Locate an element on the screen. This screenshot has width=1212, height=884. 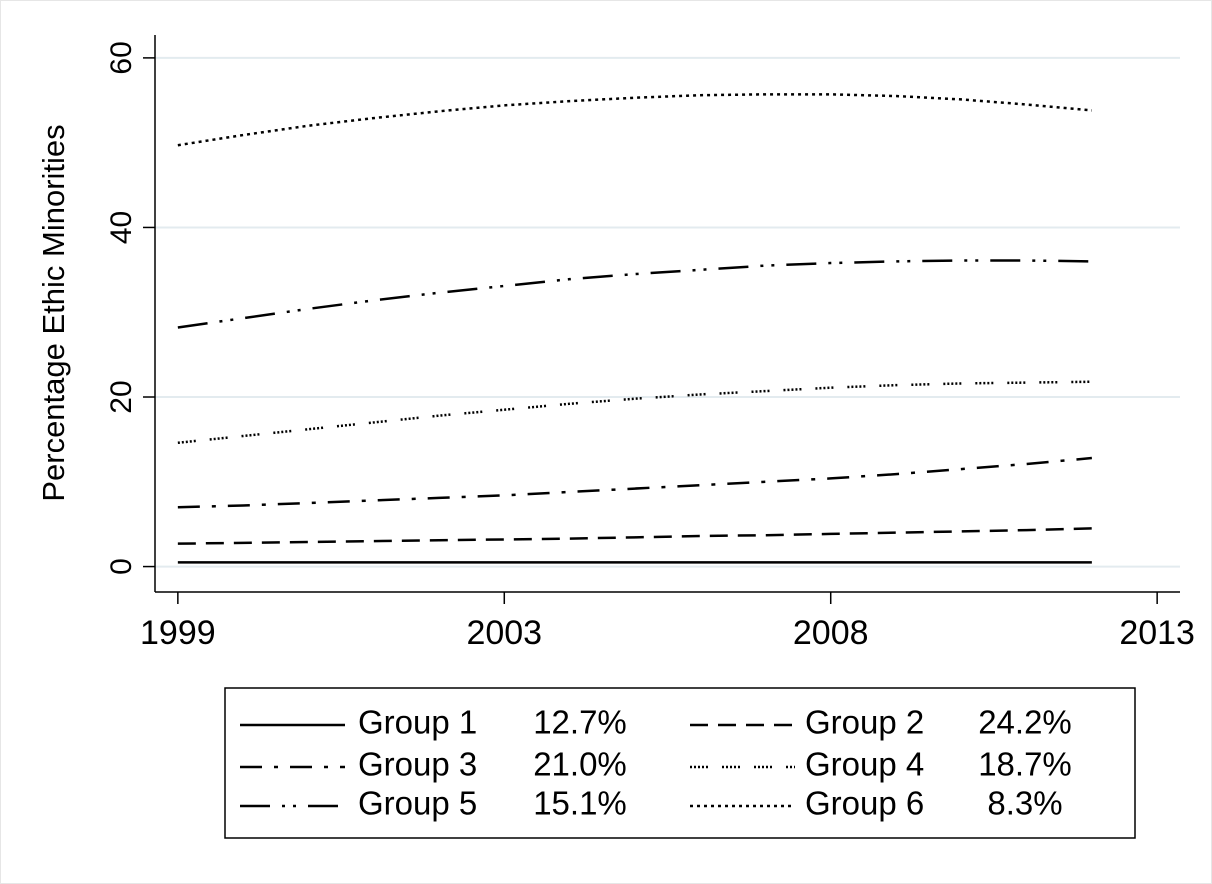
legend-share: 12.7% is located at coordinates (580, 722).